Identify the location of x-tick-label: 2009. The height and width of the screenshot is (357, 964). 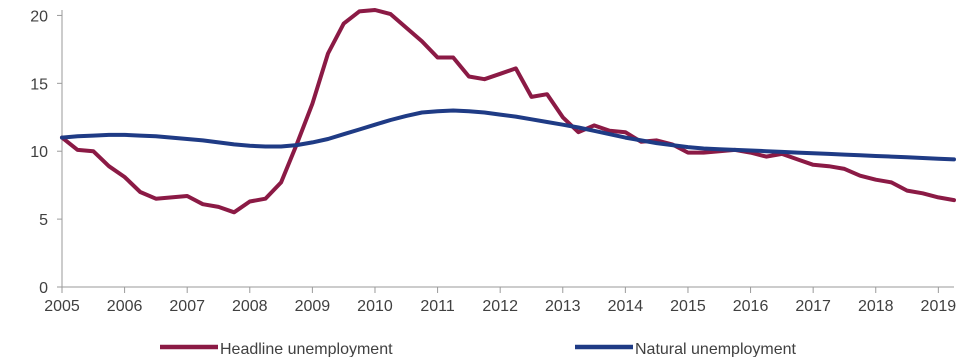
(313, 306).